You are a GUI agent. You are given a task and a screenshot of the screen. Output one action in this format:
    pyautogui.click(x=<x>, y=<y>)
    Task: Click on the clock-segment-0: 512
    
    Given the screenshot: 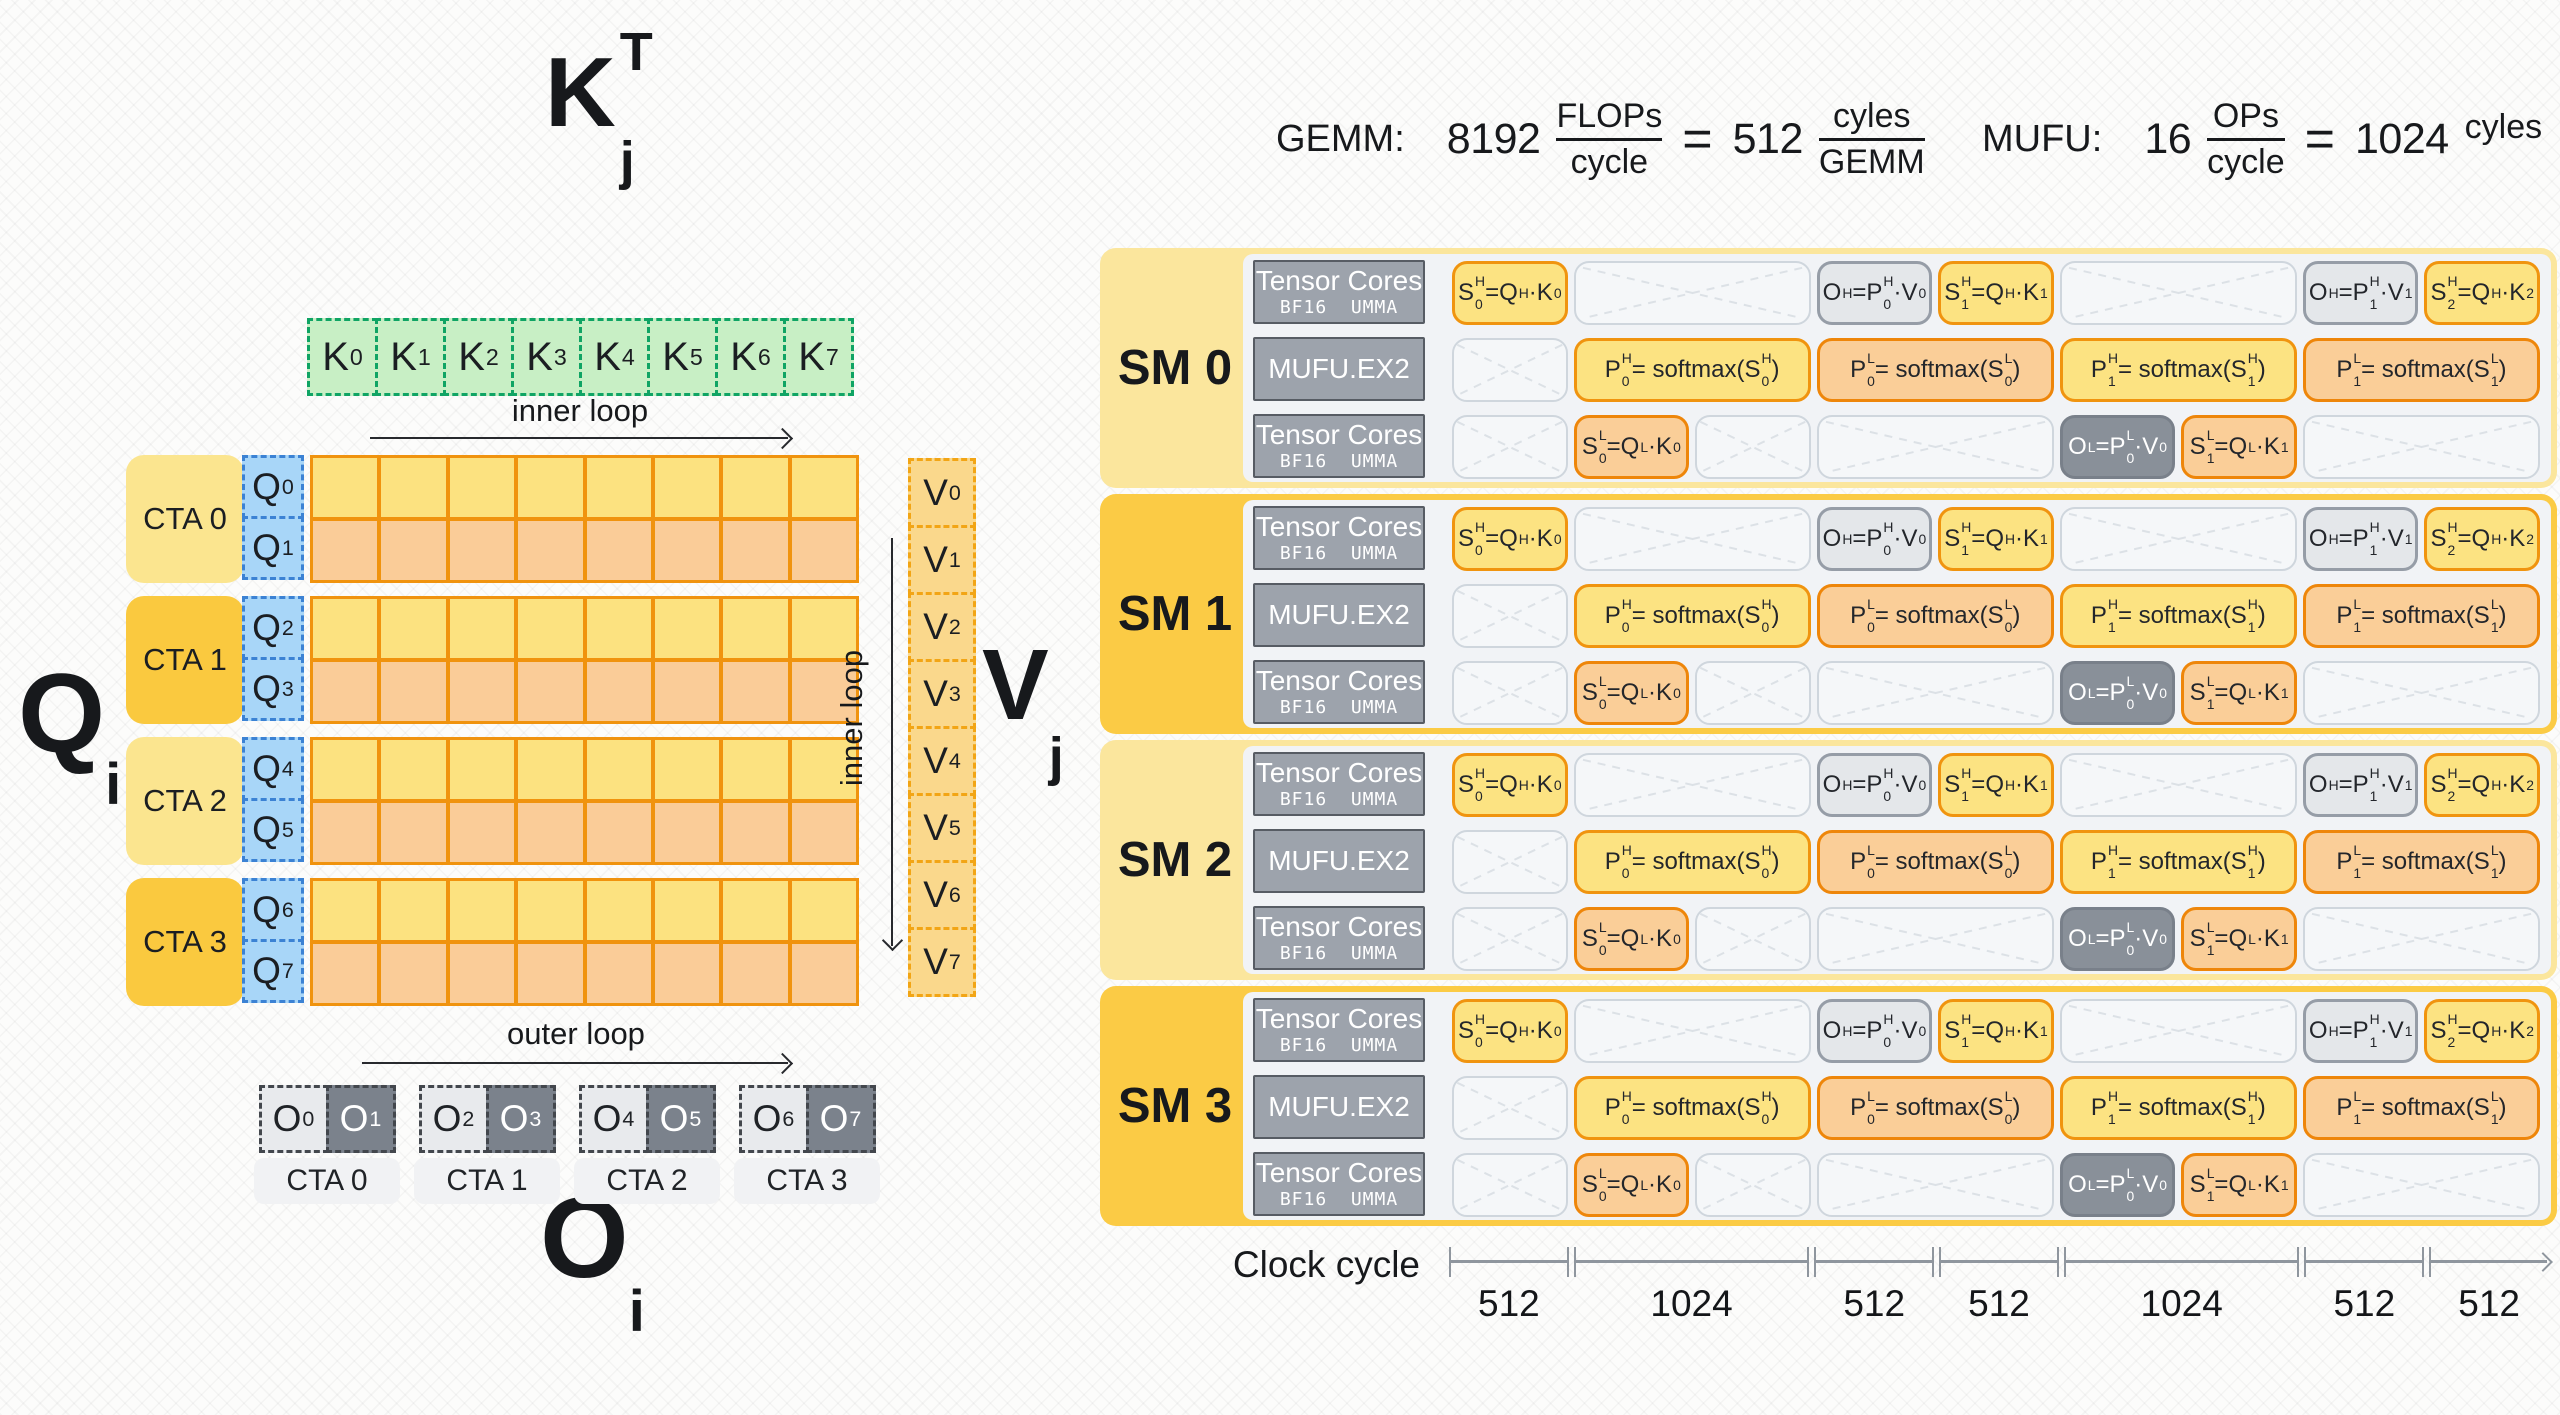 What is the action you would take?
    pyautogui.click(x=1509, y=1285)
    